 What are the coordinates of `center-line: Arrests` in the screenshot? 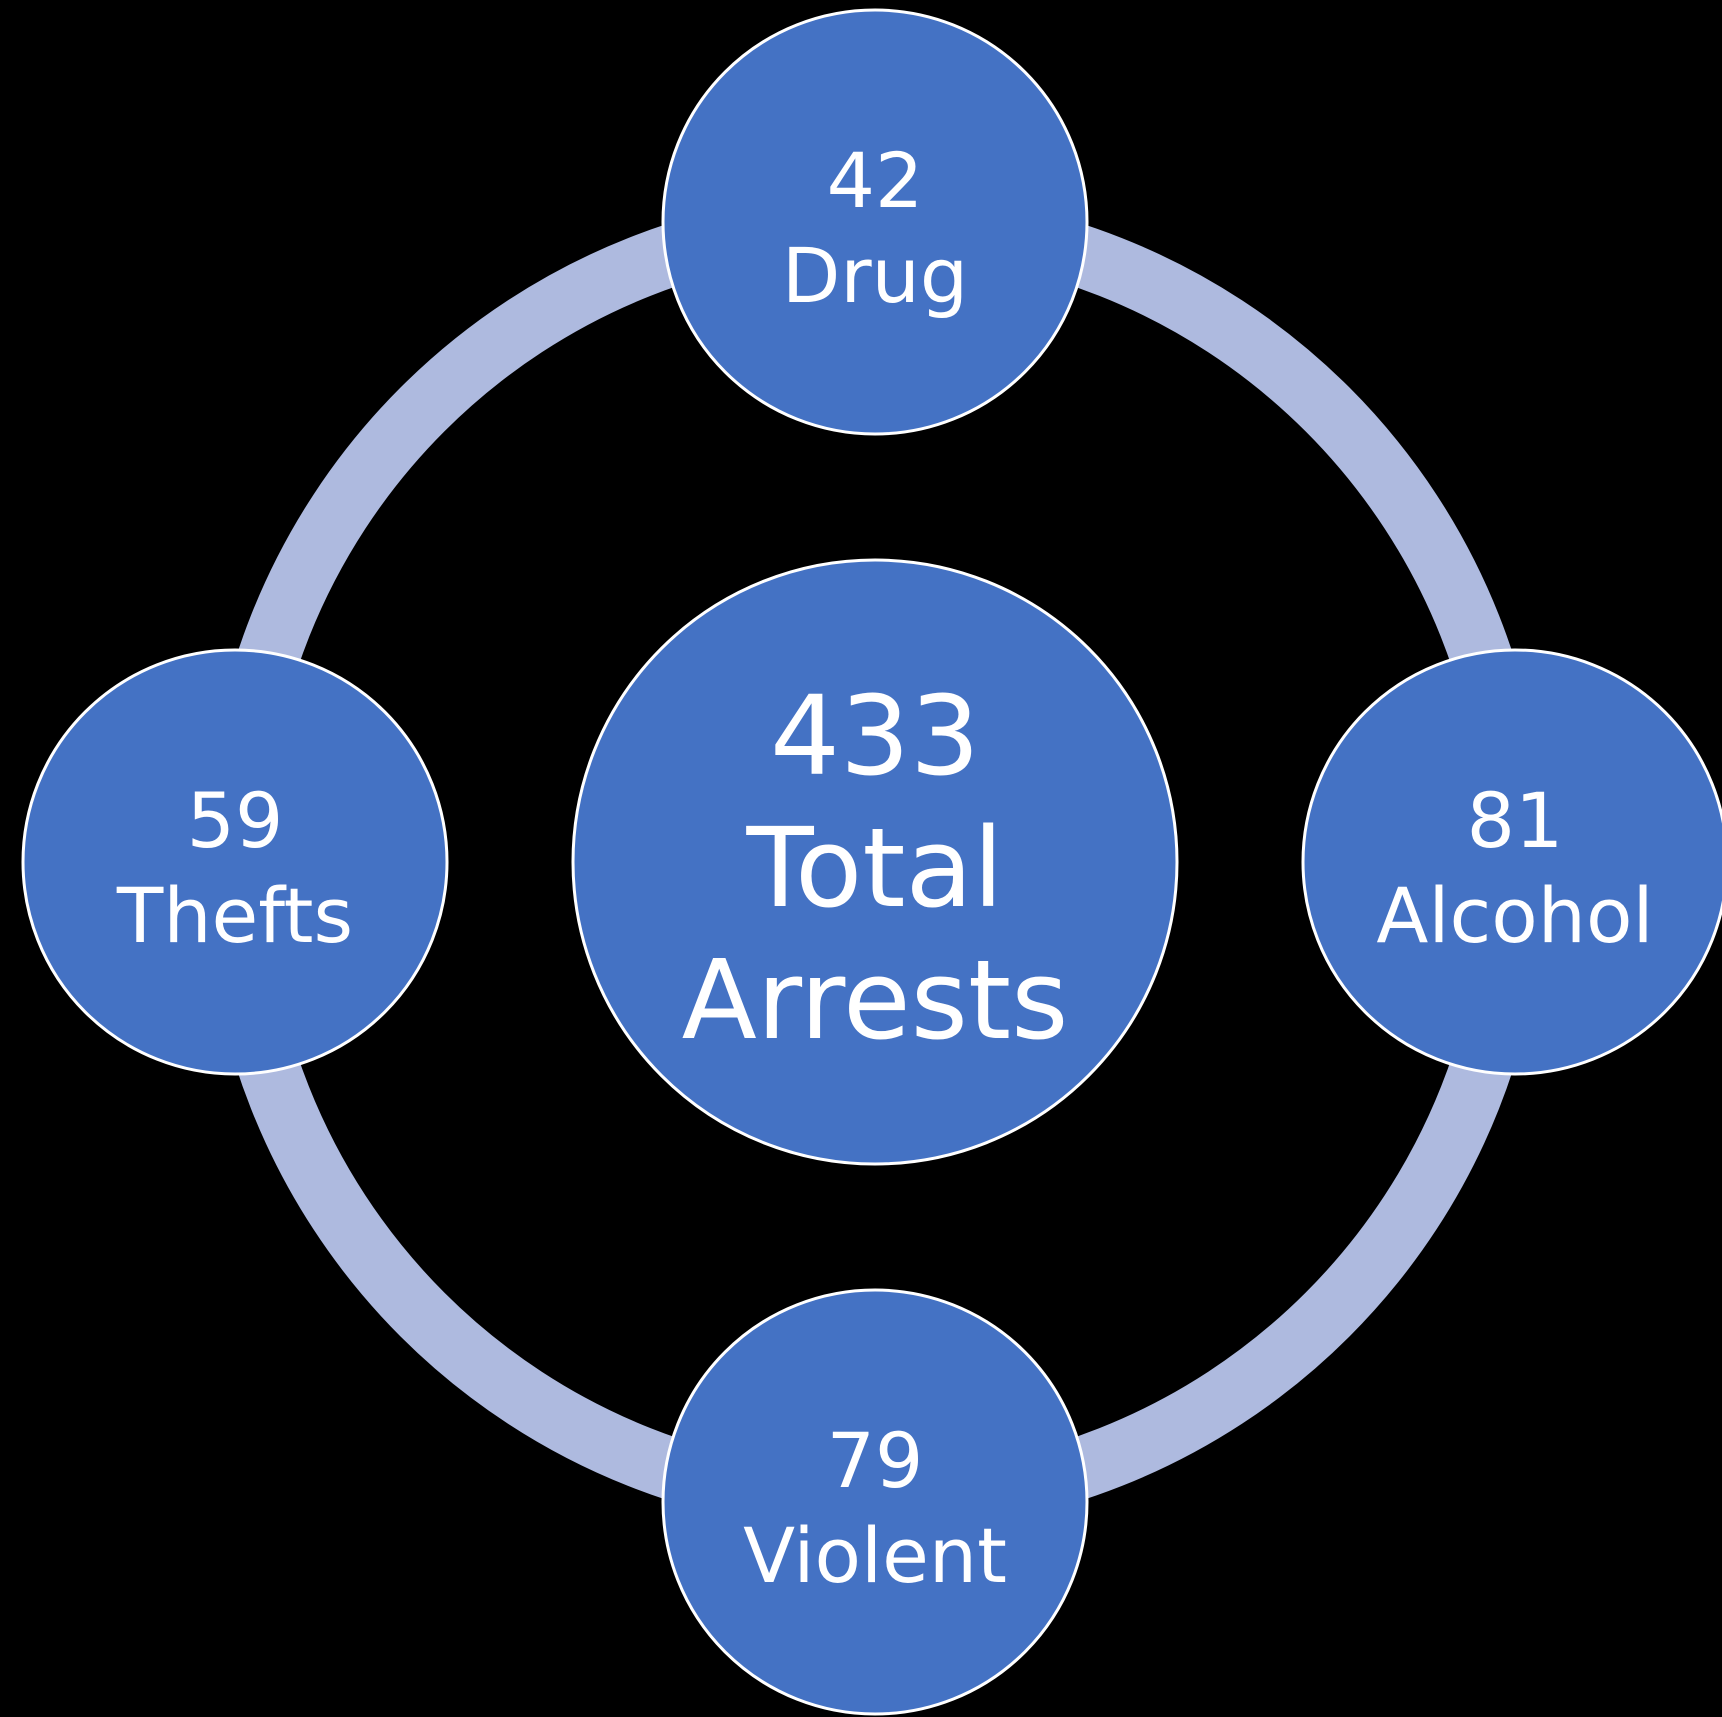 It's located at (875, 1000).